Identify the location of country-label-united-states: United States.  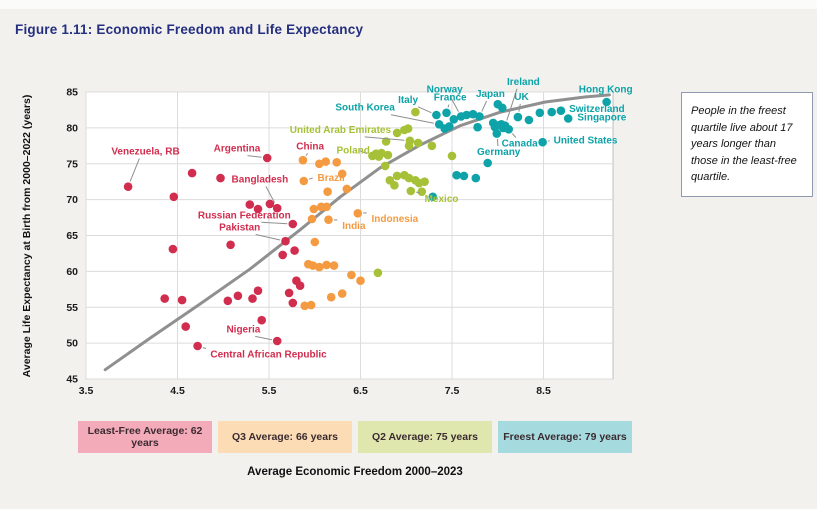
(586, 141).